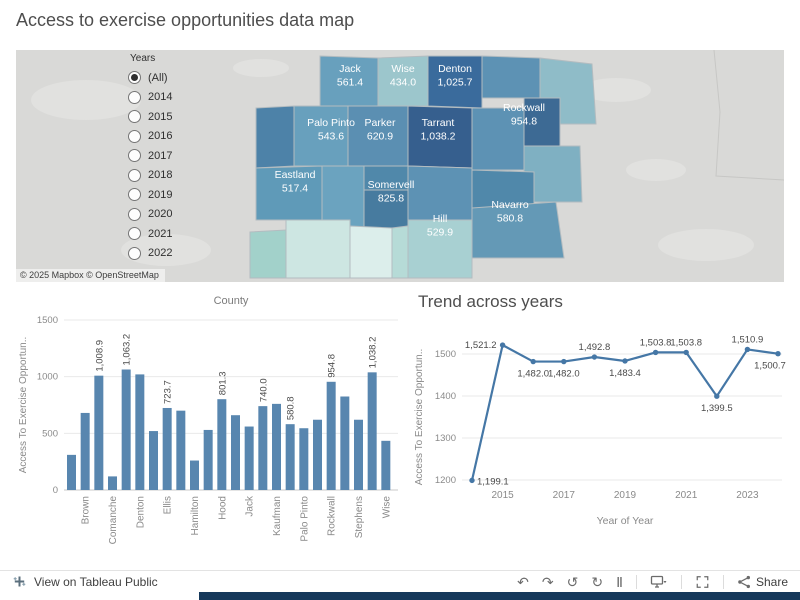 The image size is (800, 600). I want to click on map-boundary-line, so click(748, 115).